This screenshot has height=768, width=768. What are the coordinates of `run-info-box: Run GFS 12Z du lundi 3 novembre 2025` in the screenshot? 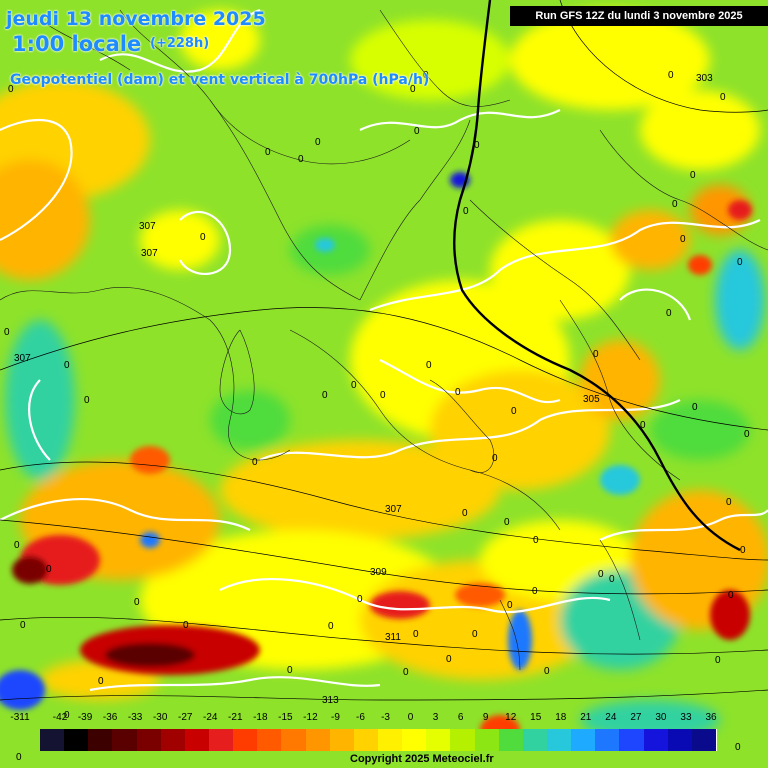 It's located at (639, 16).